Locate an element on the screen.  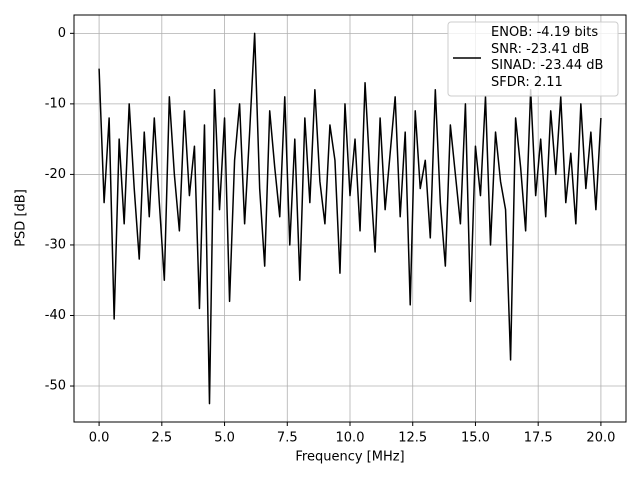
x-tick-label: 20.0 is located at coordinates (600, 438).